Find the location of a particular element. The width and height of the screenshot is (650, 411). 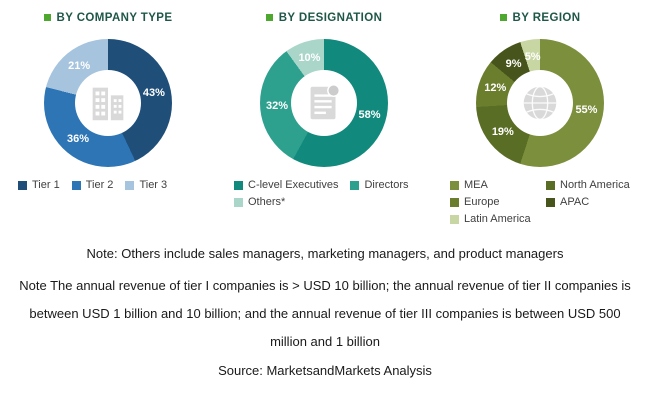

legend-item: Latin America is located at coordinates (498, 219).